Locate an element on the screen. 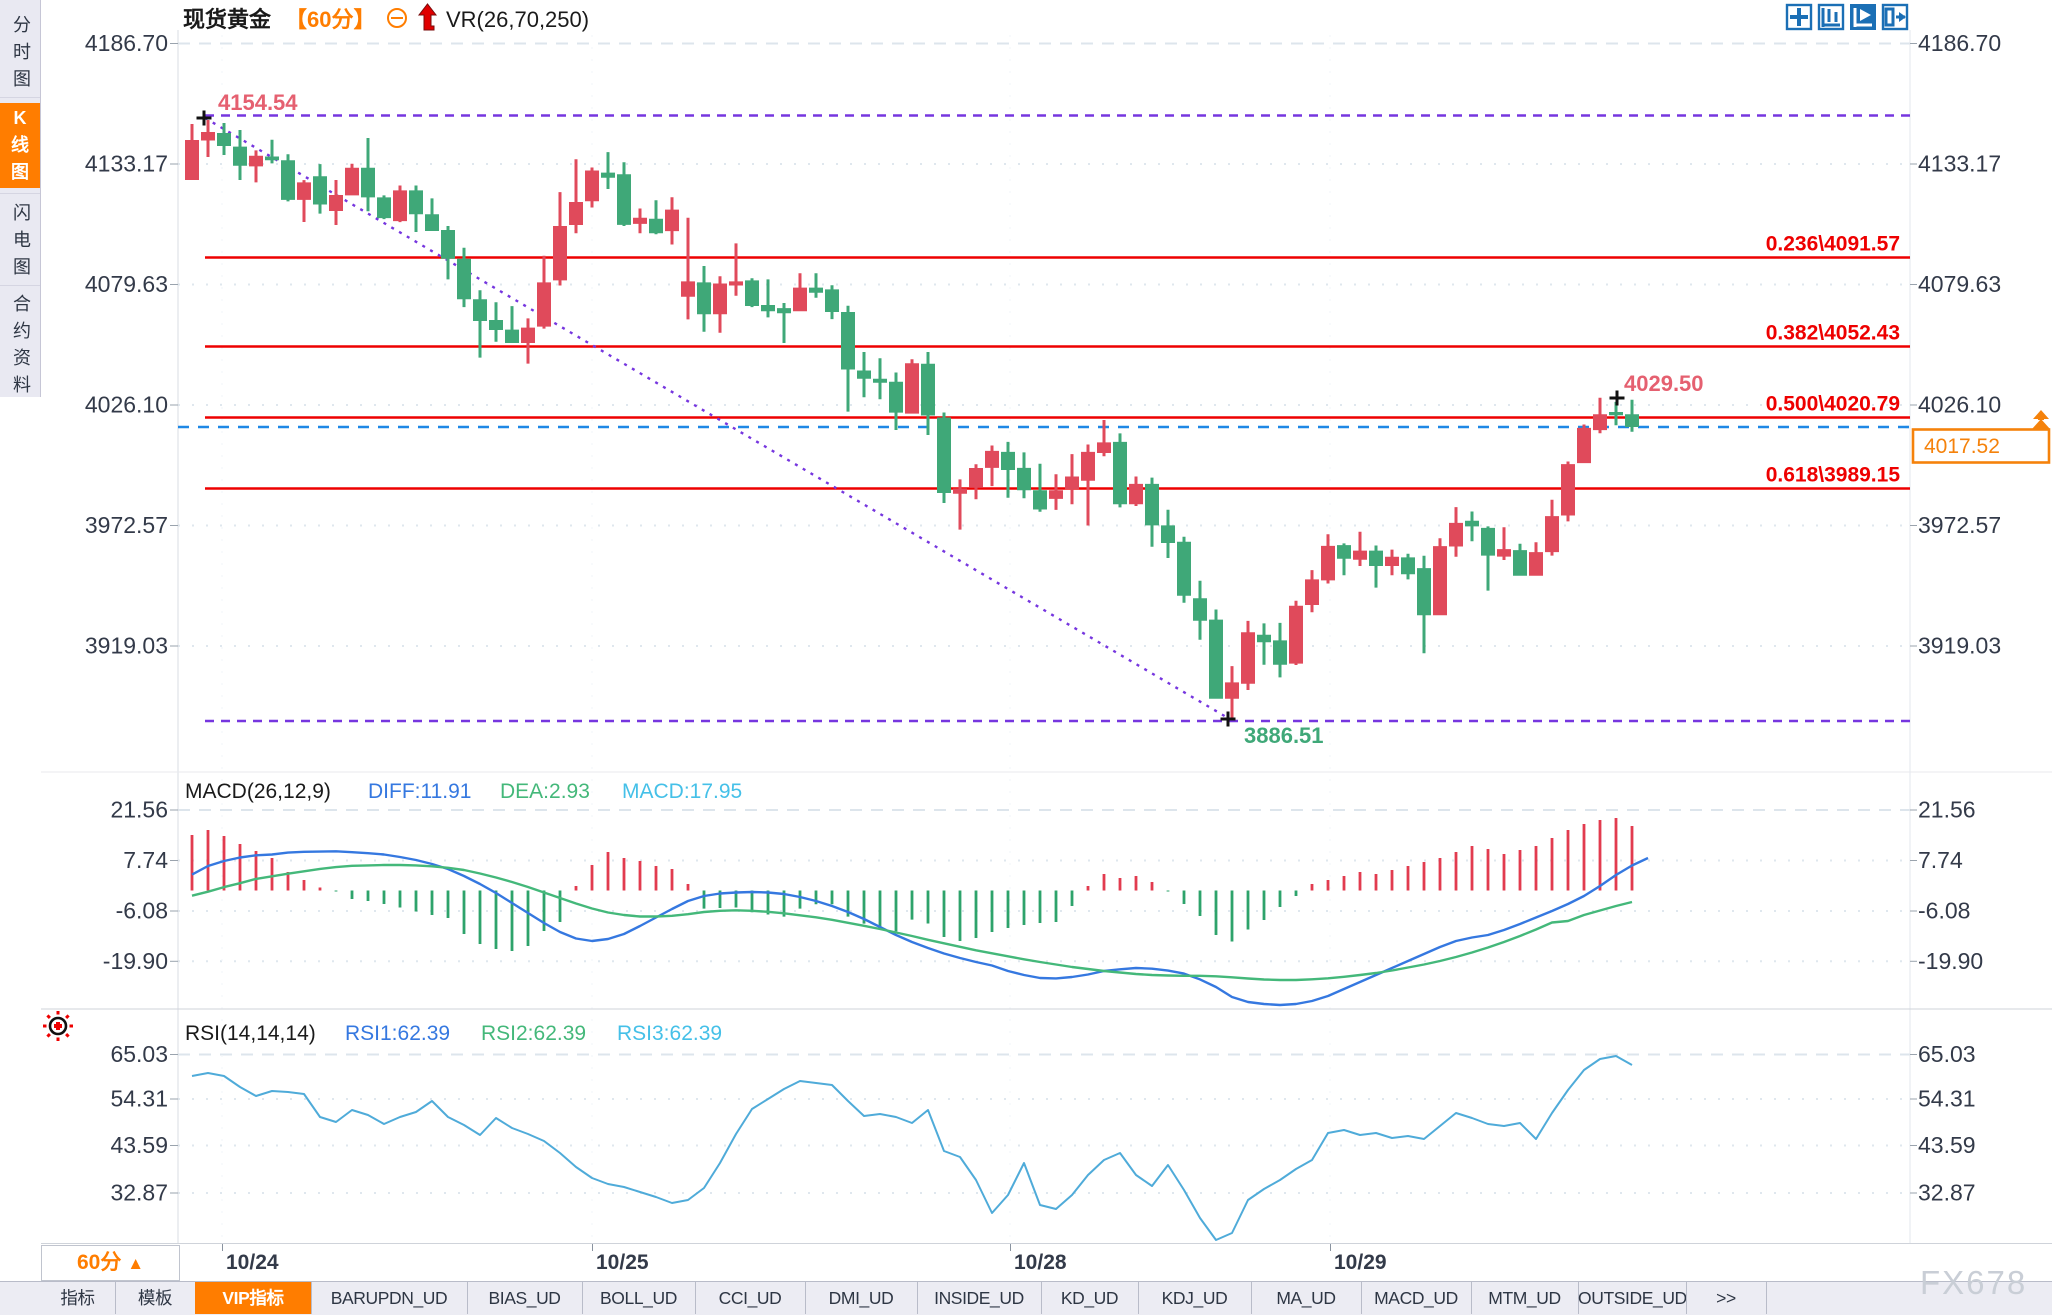 This screenshot has width=2052, height=1315. svg-text: 4154.54 is located at coordinates (258, 102).